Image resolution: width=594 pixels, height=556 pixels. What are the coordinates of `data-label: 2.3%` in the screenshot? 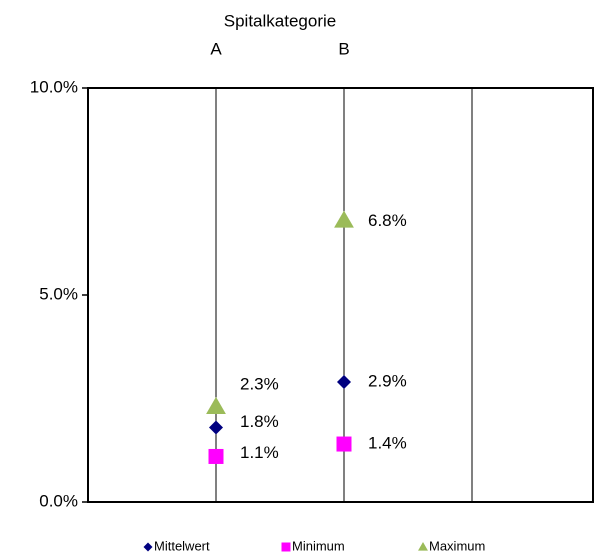 It's located at (259, 383).